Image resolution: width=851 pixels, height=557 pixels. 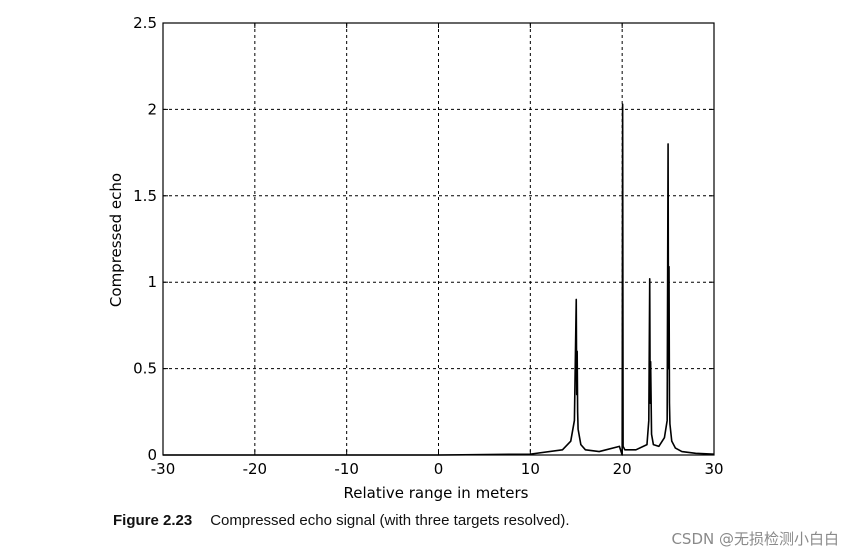 What do you see at coordinates (255, 469) in the screenshot?
I see `x-tick-label: -20` at bounding box center [255, 469].